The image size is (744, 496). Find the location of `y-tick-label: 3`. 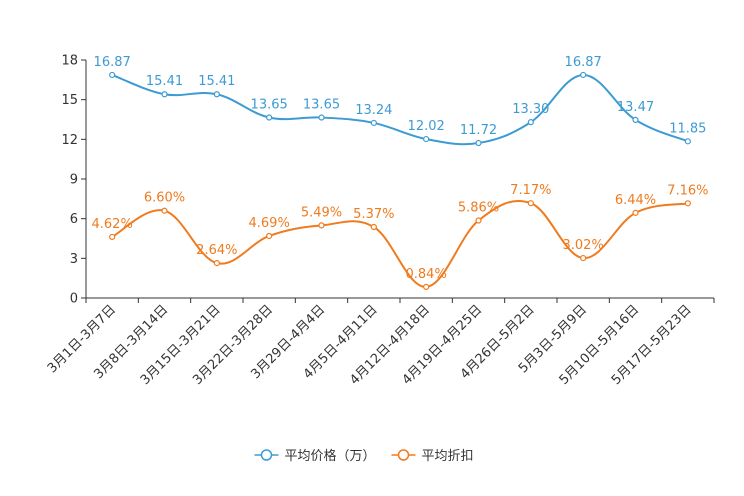

y-tick-label: 3 is located at coordinates (74, 259).